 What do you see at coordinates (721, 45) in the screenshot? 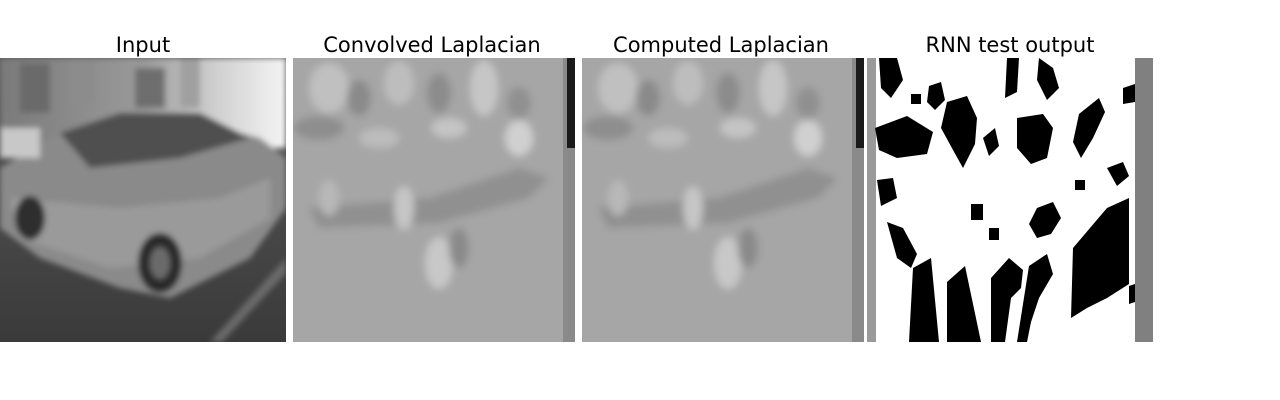
I see `panel-title-computed-laplacian: Computed Laplacian` at bounding box center [721, 45].